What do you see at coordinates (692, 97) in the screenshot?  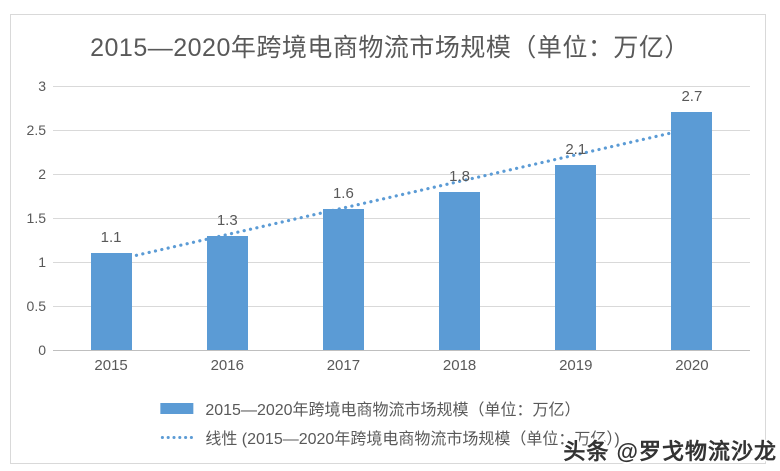 I see `bar-value-label: 2.7` at bounding box center [692, 97].